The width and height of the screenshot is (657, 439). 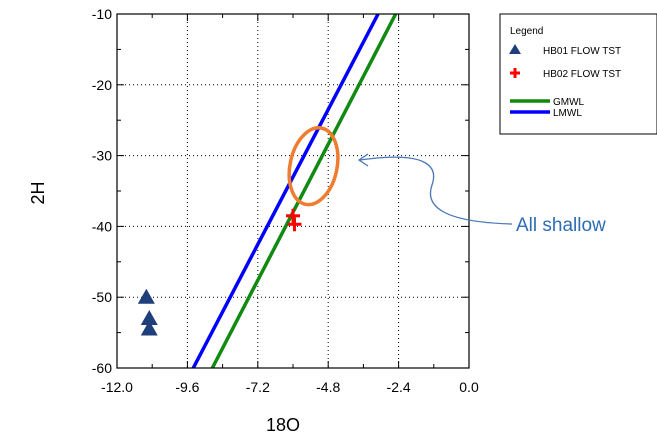 What do you see at coordinates (117, 387) in the screenshot?
I see `x-tick-label: -12.0` at bounding box center [117, 387].